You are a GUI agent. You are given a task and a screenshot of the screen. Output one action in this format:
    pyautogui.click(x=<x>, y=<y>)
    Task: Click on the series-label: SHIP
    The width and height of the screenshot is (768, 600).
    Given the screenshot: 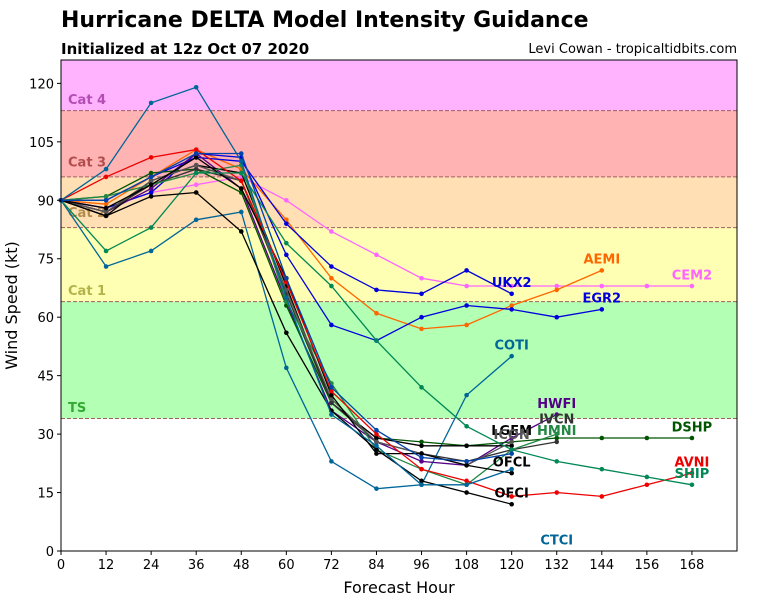 What is the action you would take?
    pyautogui.click(x=692, y=474)
    